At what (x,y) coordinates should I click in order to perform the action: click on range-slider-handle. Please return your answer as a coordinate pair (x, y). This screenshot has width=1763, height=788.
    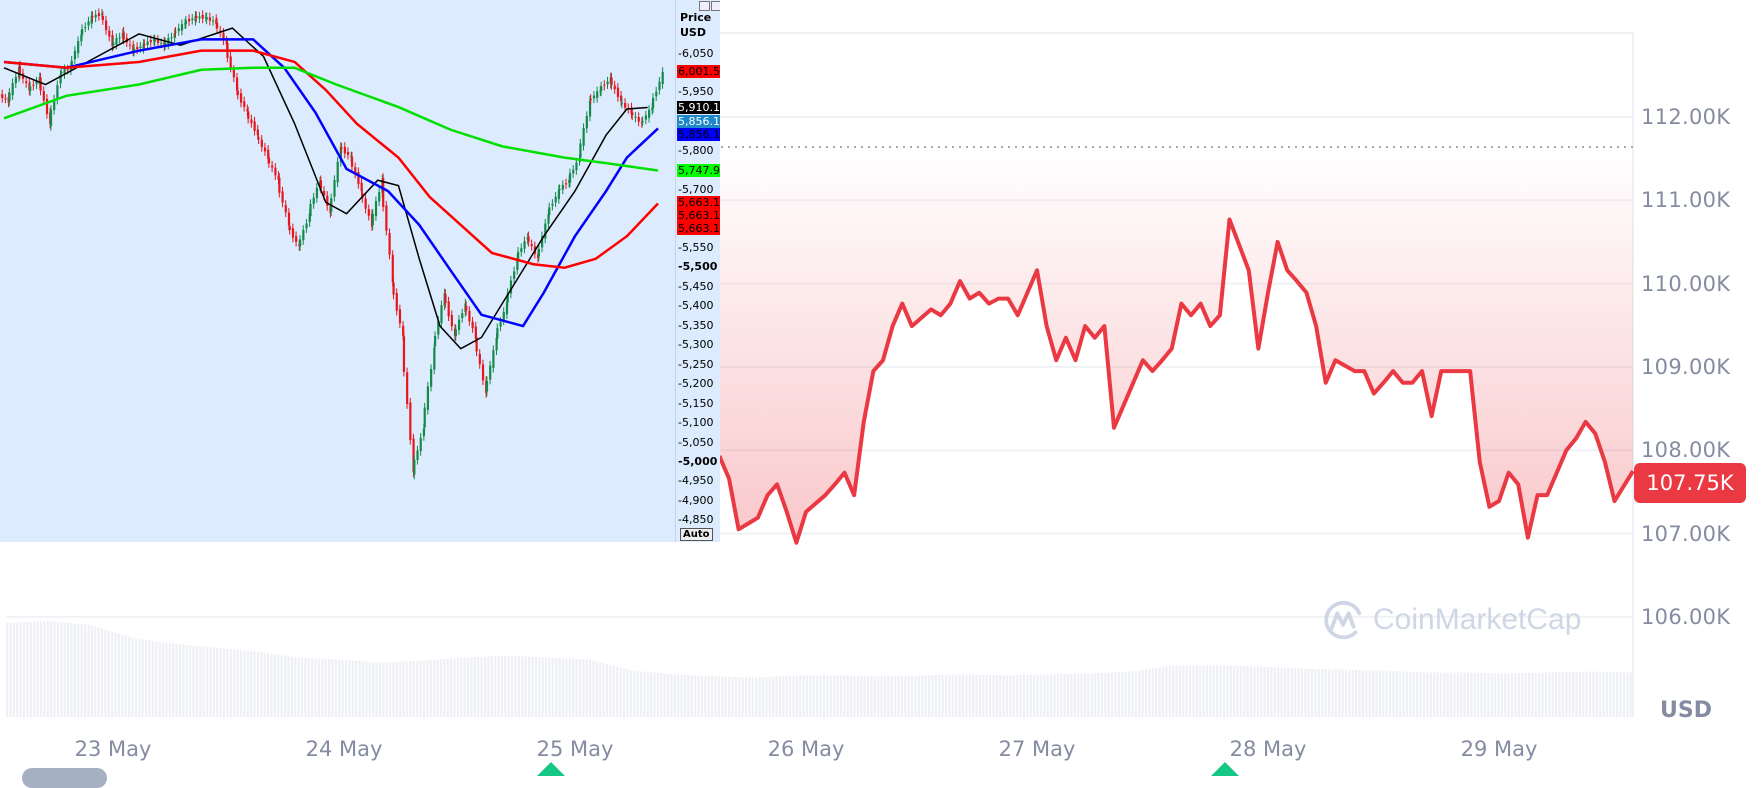
    Looking at the image, I should click on (64, 778).